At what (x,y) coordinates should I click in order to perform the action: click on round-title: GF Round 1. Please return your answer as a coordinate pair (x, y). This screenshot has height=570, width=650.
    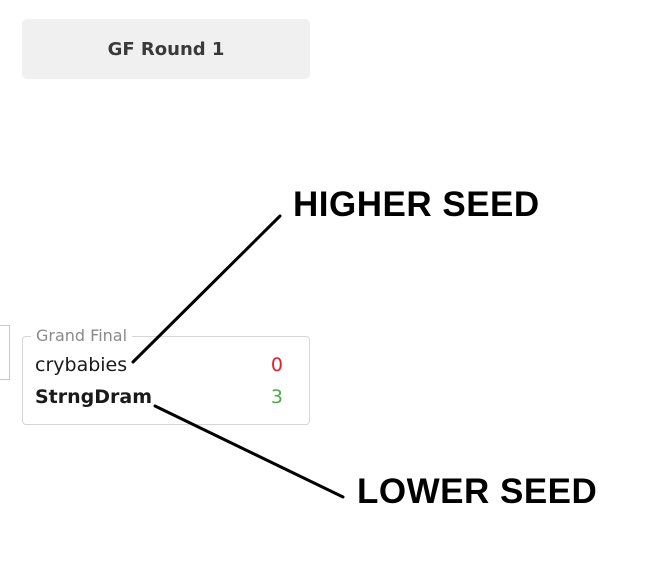
    Looking at the image, I should click on (166, 49).